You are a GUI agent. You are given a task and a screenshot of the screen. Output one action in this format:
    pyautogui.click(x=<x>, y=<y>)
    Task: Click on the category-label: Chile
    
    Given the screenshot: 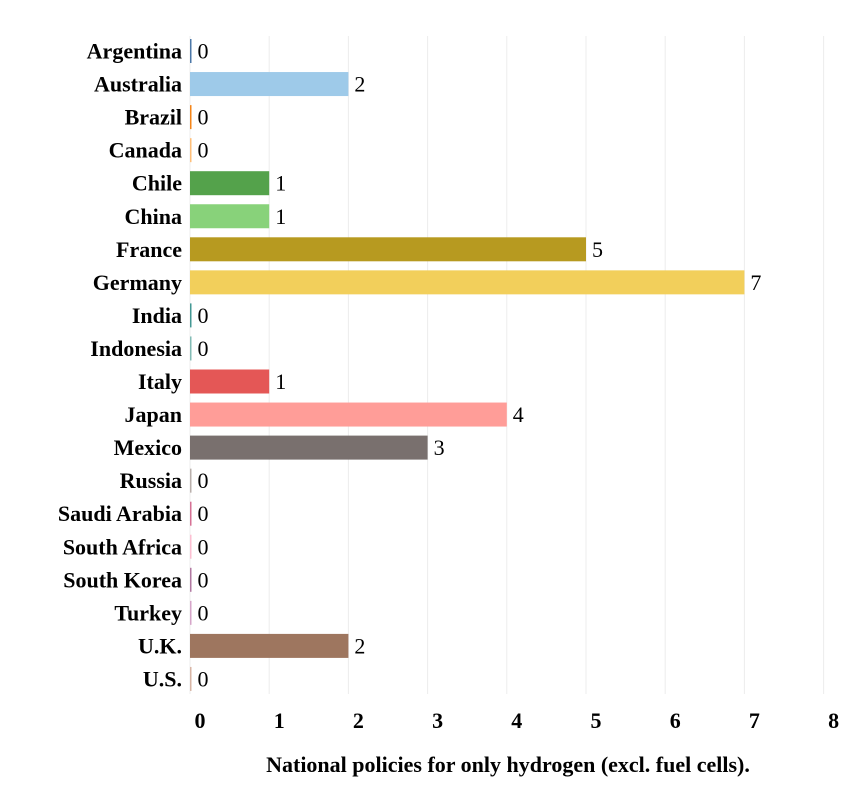 What is the action you would take?
    pyautogui.click(x=157, y=183)
    